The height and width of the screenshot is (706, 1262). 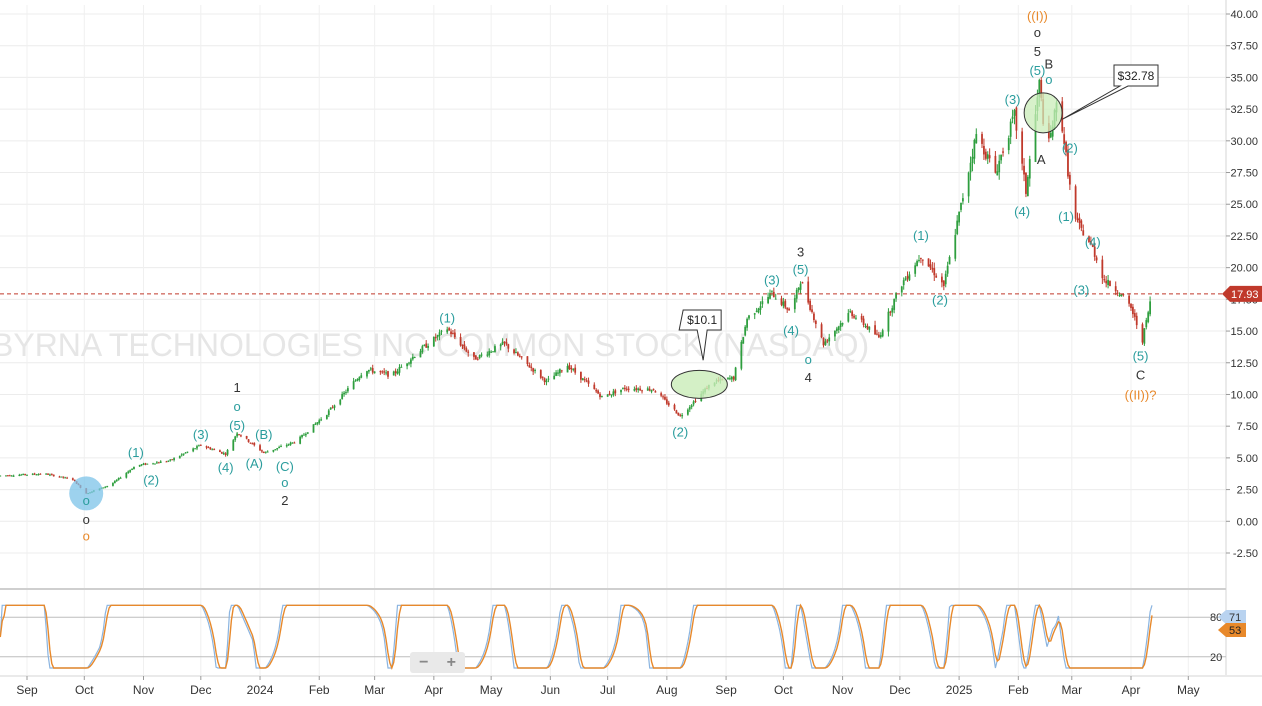 I want to click on zoom-out-button: −, so click(x=424, y=662).